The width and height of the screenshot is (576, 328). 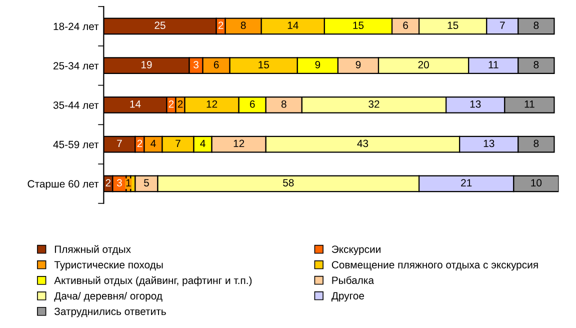 What do you see at coordinates (356, 251) in the screenshot?
I see `legend-label: Экскурсии` at bounding box center [356, 251].